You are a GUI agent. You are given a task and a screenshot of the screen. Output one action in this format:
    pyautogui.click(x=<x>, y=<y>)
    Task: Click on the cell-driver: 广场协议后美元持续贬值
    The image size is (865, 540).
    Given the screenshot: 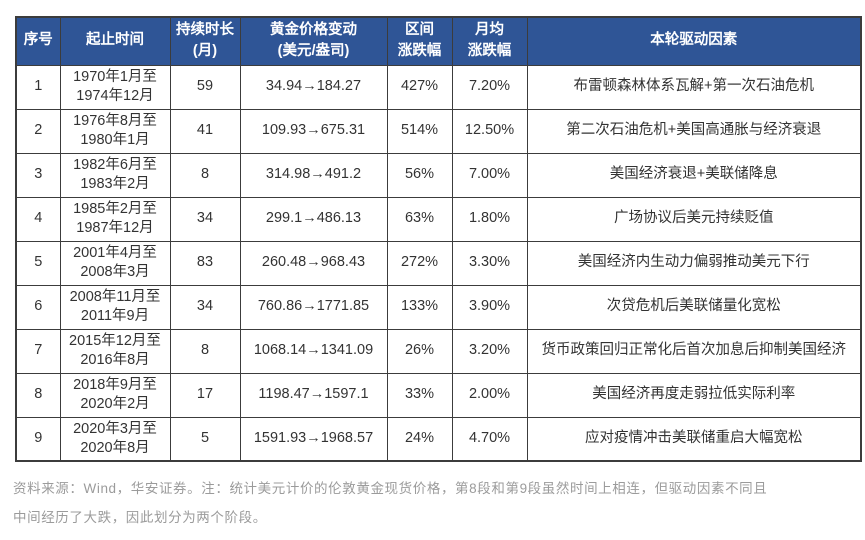 What is the action you would take?
    pyautogui.click(x=694, y=219)
    